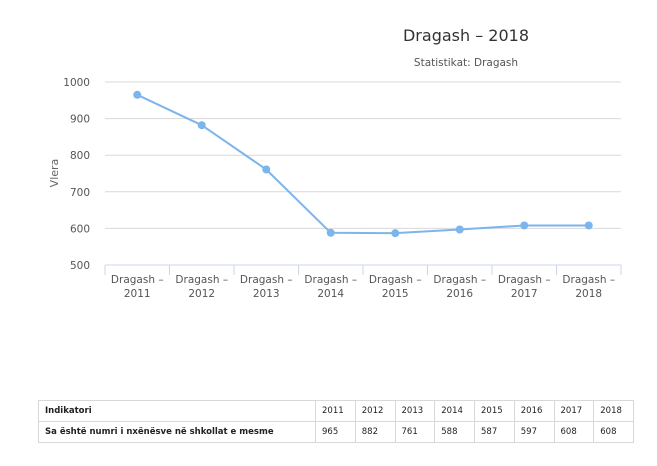 The height and width of the screenshot is (466, 657). What do you see at coordinates (459, 287) in the screenshot?
I see `x-tick-label: Dragash –2016` at bounding box center [459, 287].